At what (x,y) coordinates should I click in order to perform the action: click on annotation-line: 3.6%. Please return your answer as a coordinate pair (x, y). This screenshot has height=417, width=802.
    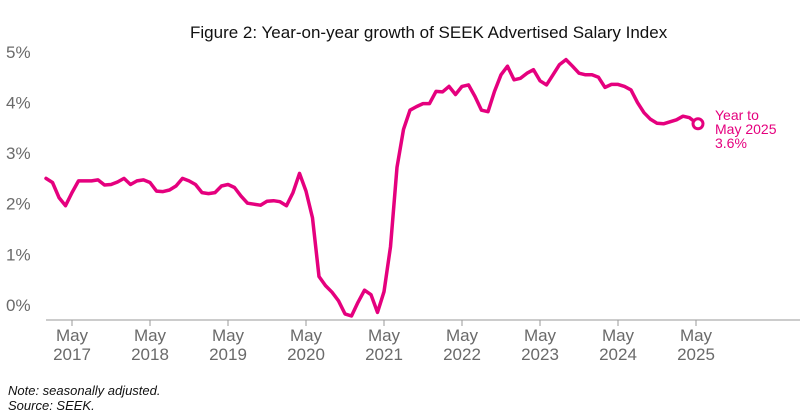
    Looking at the image, I should click on (731, 143).